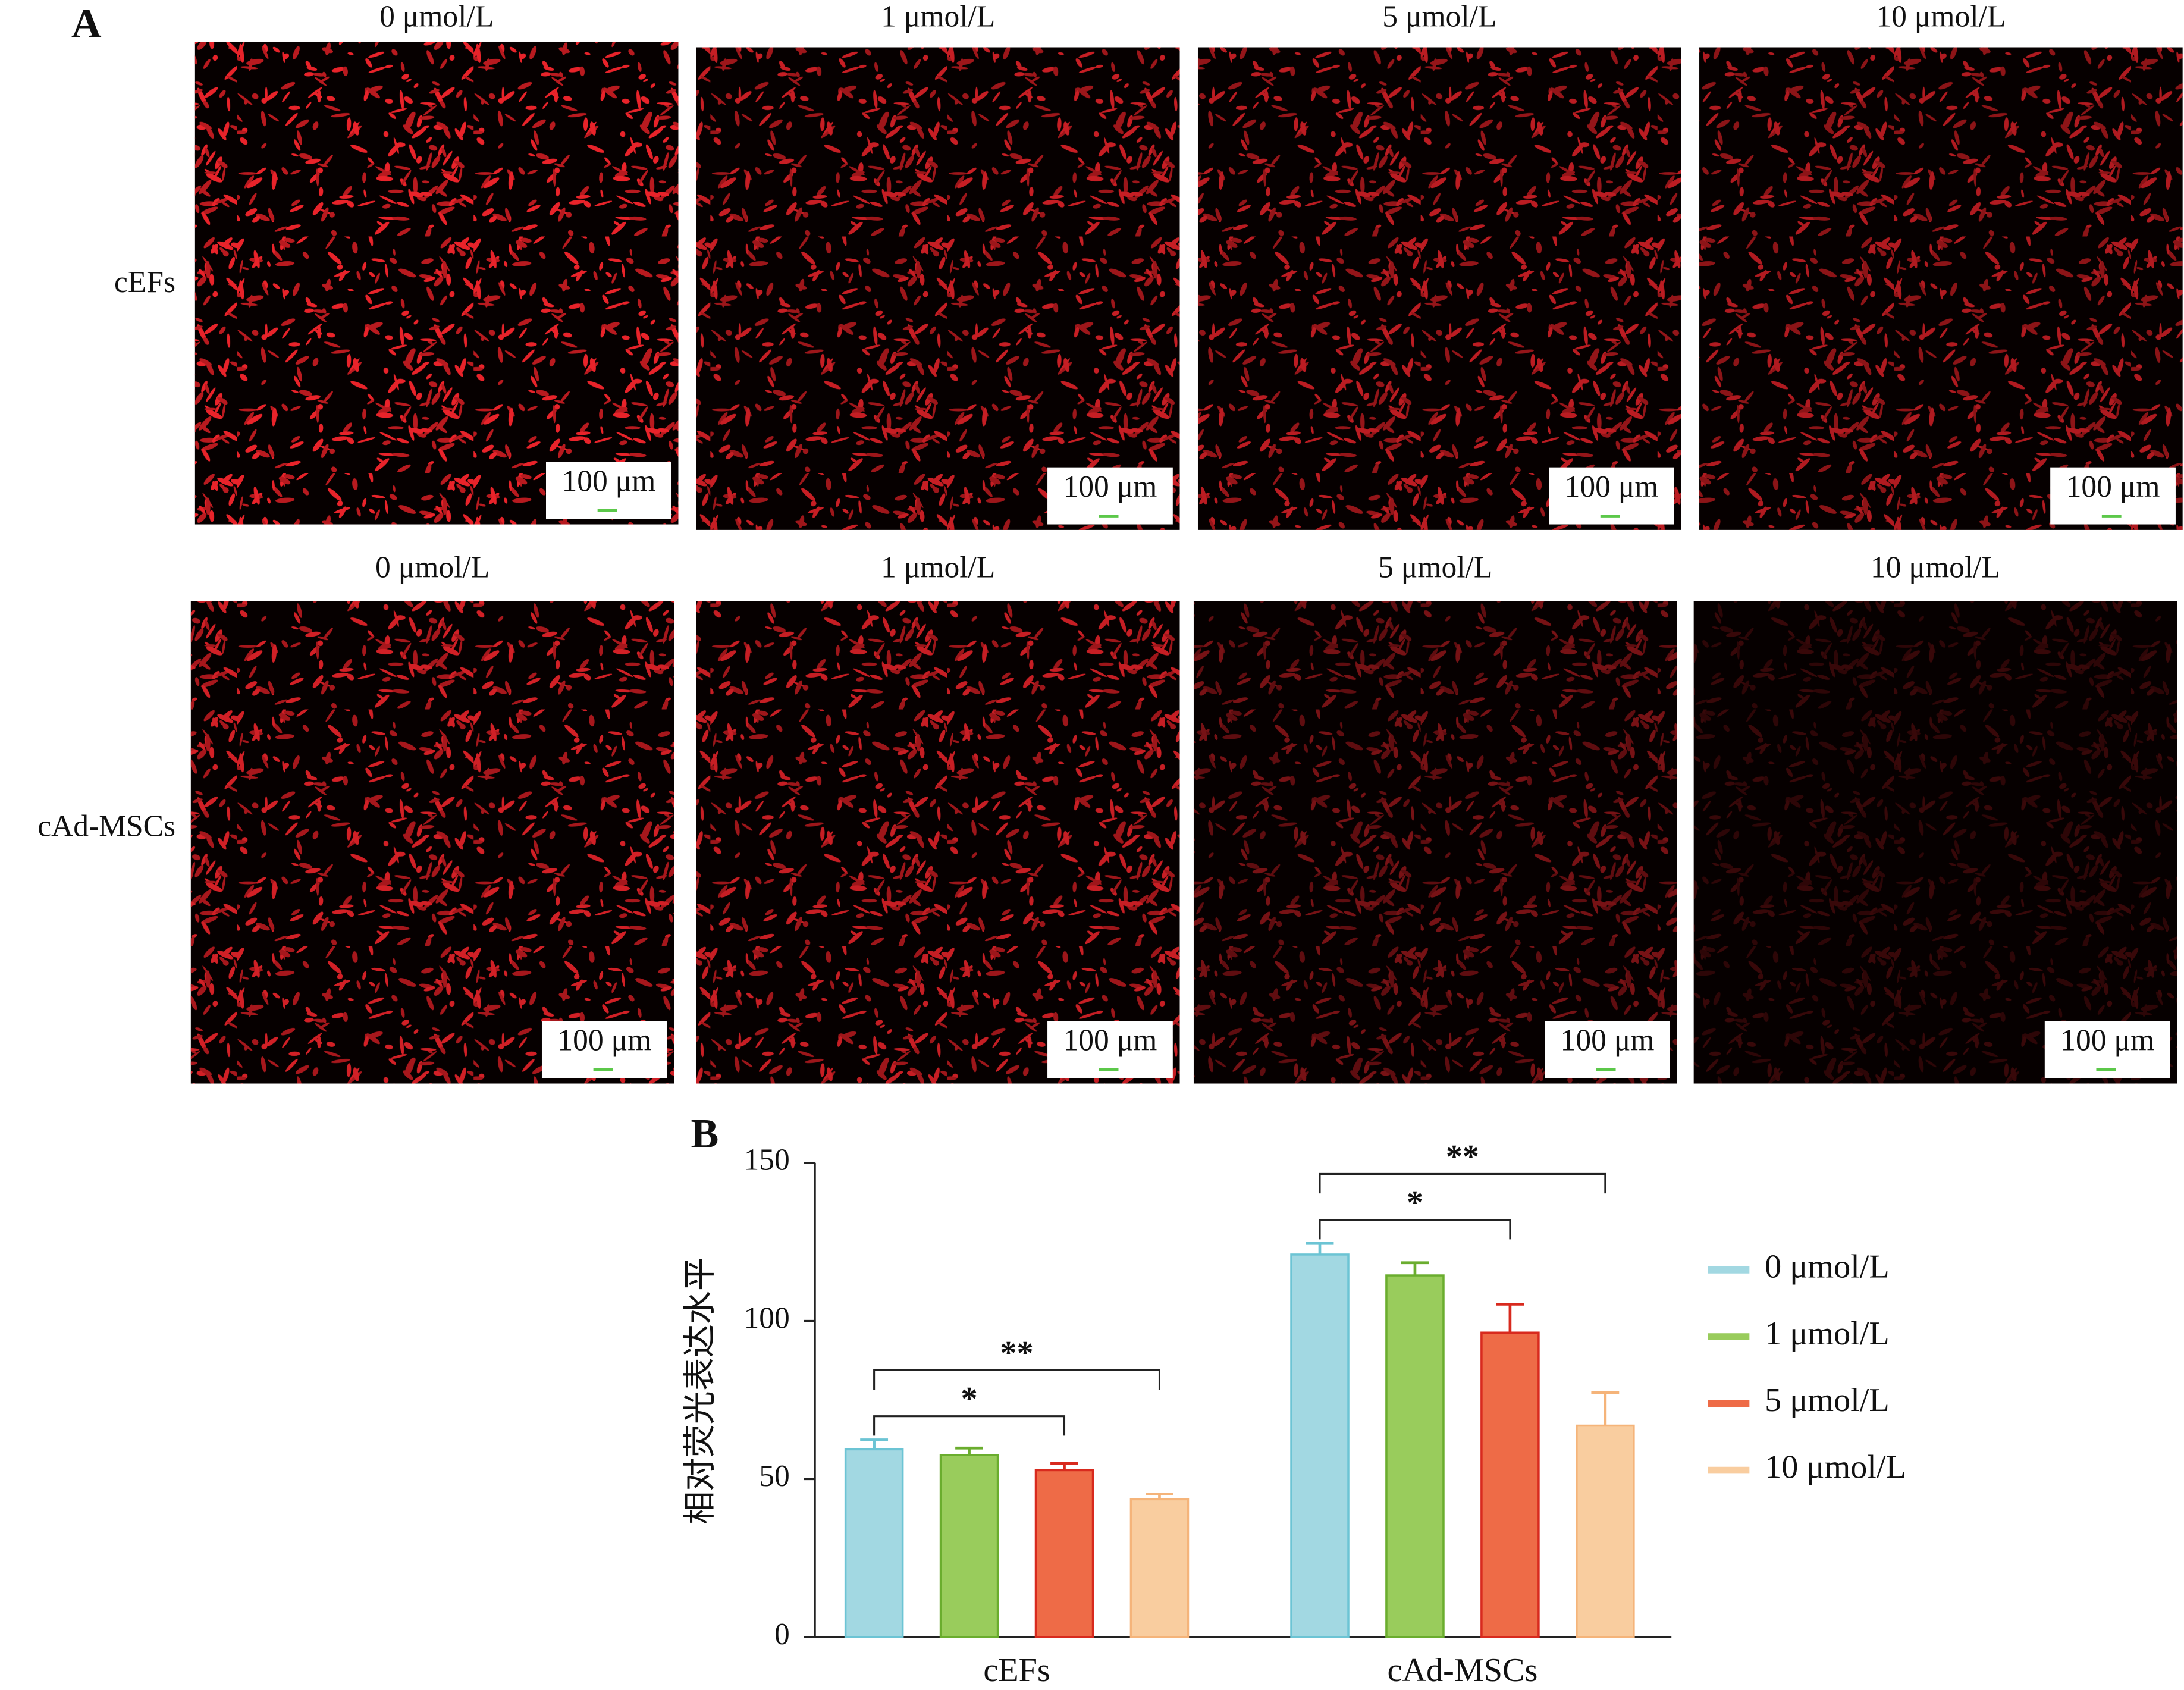  What do you see at coordinates (767, 1318) in the screenshot?
I see `y-tick-label: 100` at bounding box center [767, 1318].